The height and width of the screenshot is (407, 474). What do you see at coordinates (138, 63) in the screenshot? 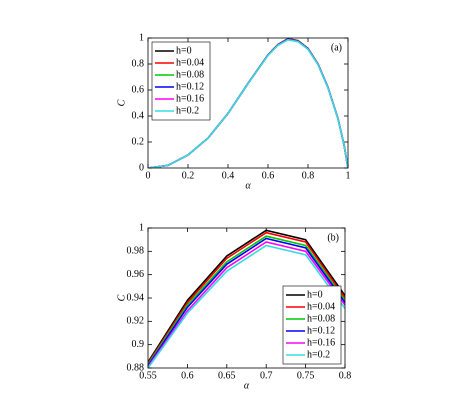
I see `y-tick-label: 0.8` at bounding box center [138, 63].